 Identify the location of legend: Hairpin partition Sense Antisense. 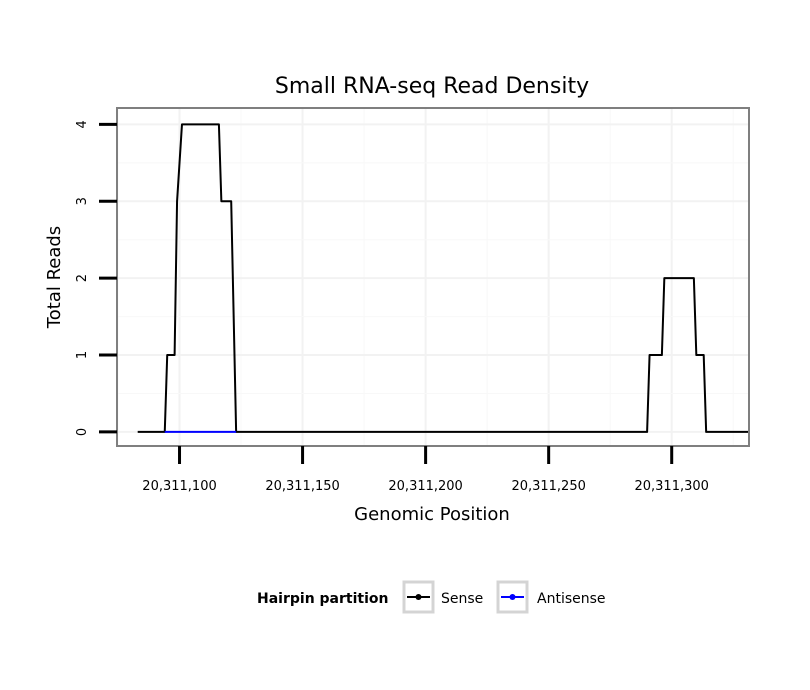
(431, 597).